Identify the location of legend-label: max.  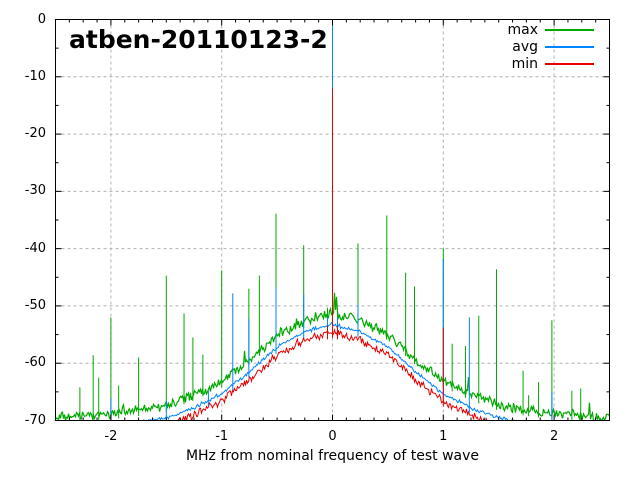
(522, 30).